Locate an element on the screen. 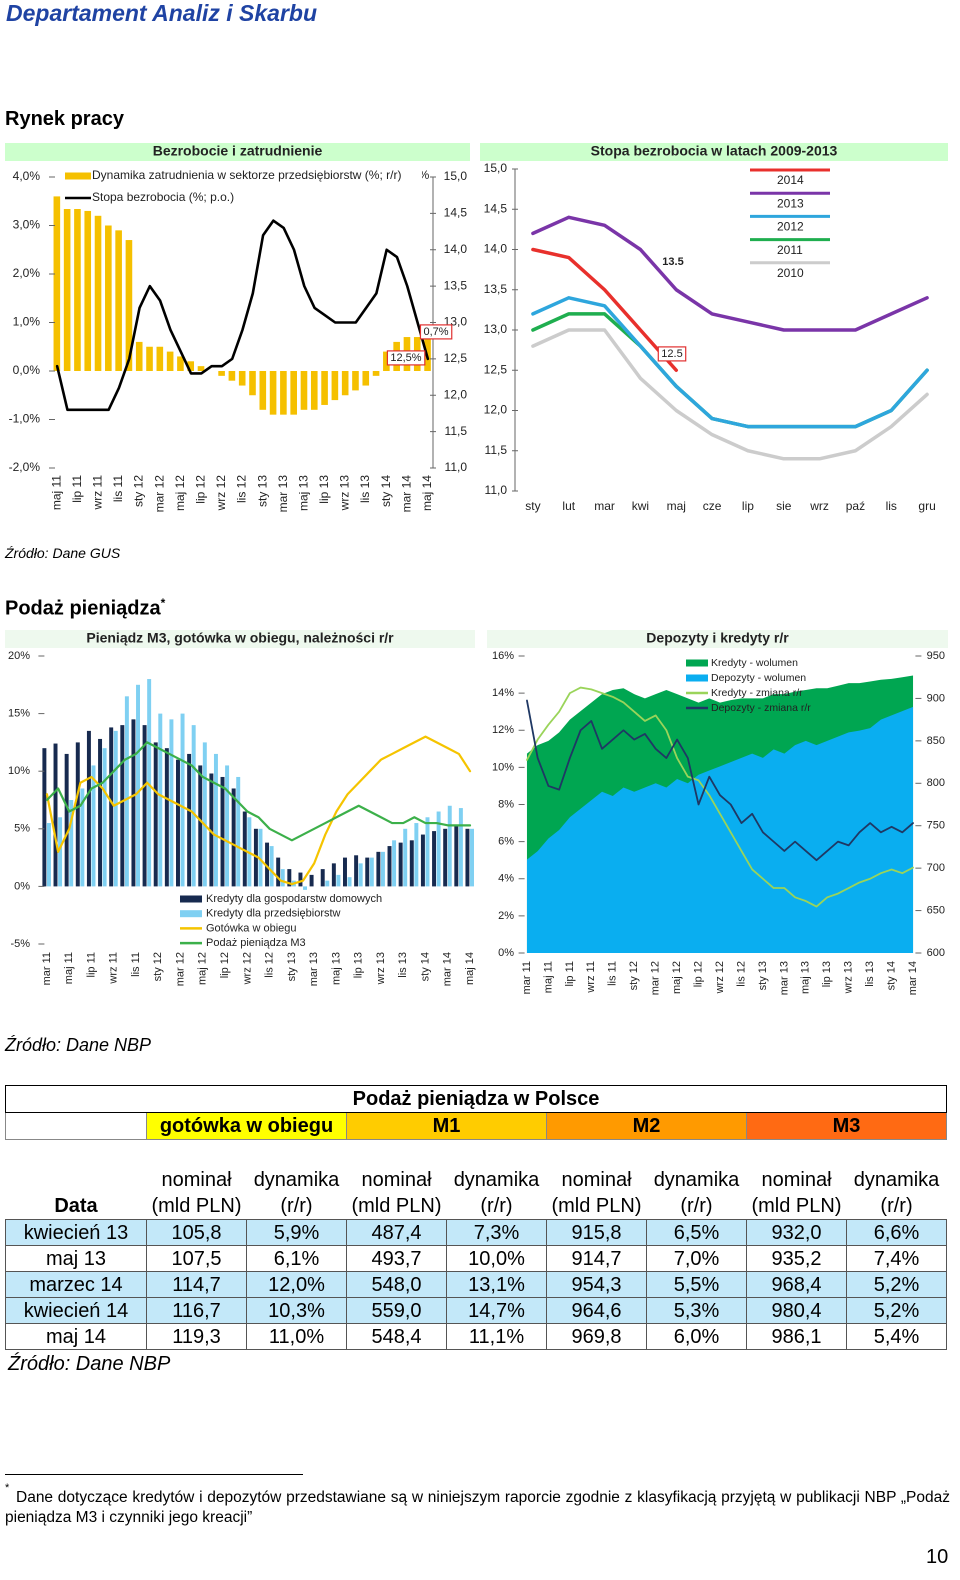 Image resolution: width=960 pixels, height=1580 pixels. table-cell: 968,4 is located at coordinates (796, 1284).